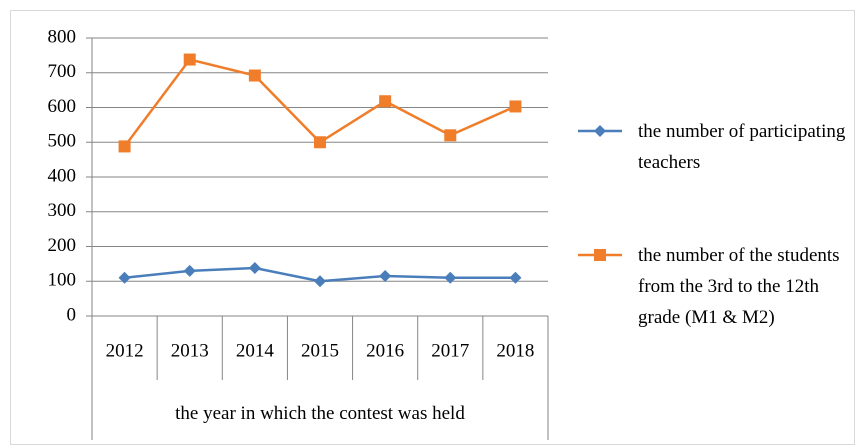 The height and width of the screenshot is (448, 861). What do you see at coordinates (255, 350) in the screenshot?
I see `x-tick-label: 2014` at bounding box center [255, 350].